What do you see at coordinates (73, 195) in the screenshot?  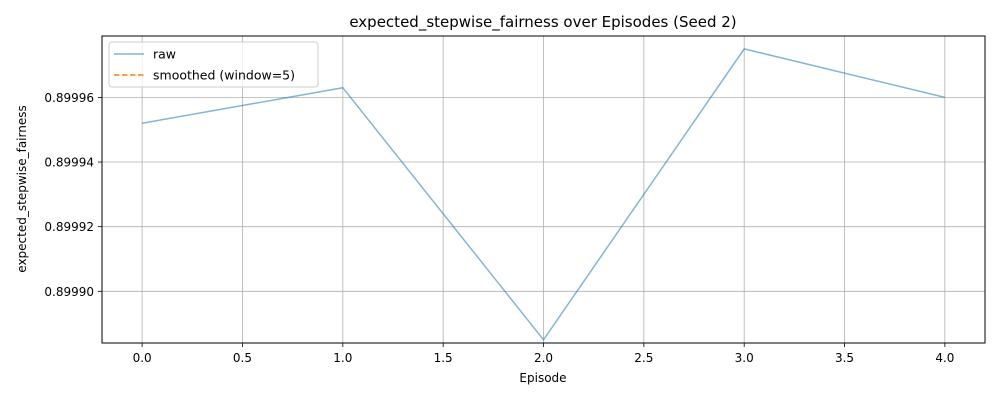 I see `y-axis-ticks: 0.89990 0.89992 0.89994 0.89996` at bounding box center [73, 195].